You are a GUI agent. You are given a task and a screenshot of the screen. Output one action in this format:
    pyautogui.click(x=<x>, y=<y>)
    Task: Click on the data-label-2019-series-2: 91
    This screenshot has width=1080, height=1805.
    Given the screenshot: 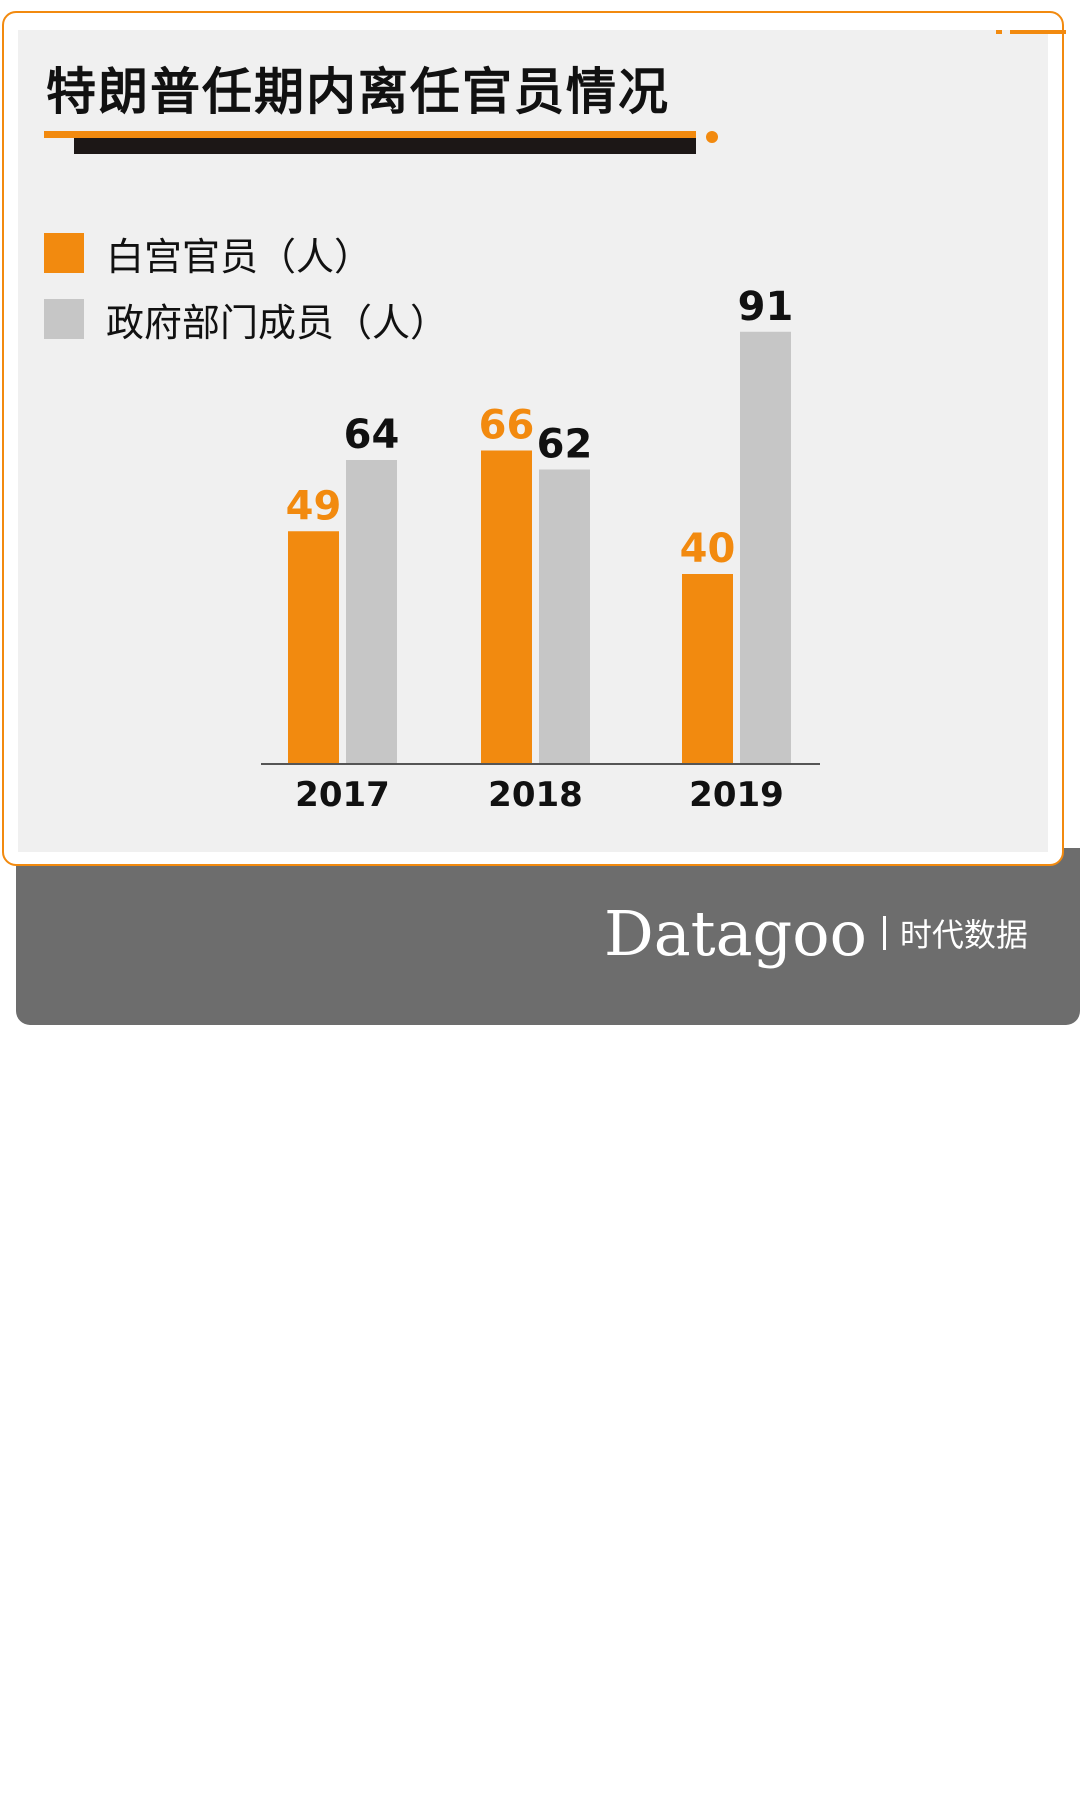 What is the action you would take?
    pyautogui.click(x=766, y=307)
    